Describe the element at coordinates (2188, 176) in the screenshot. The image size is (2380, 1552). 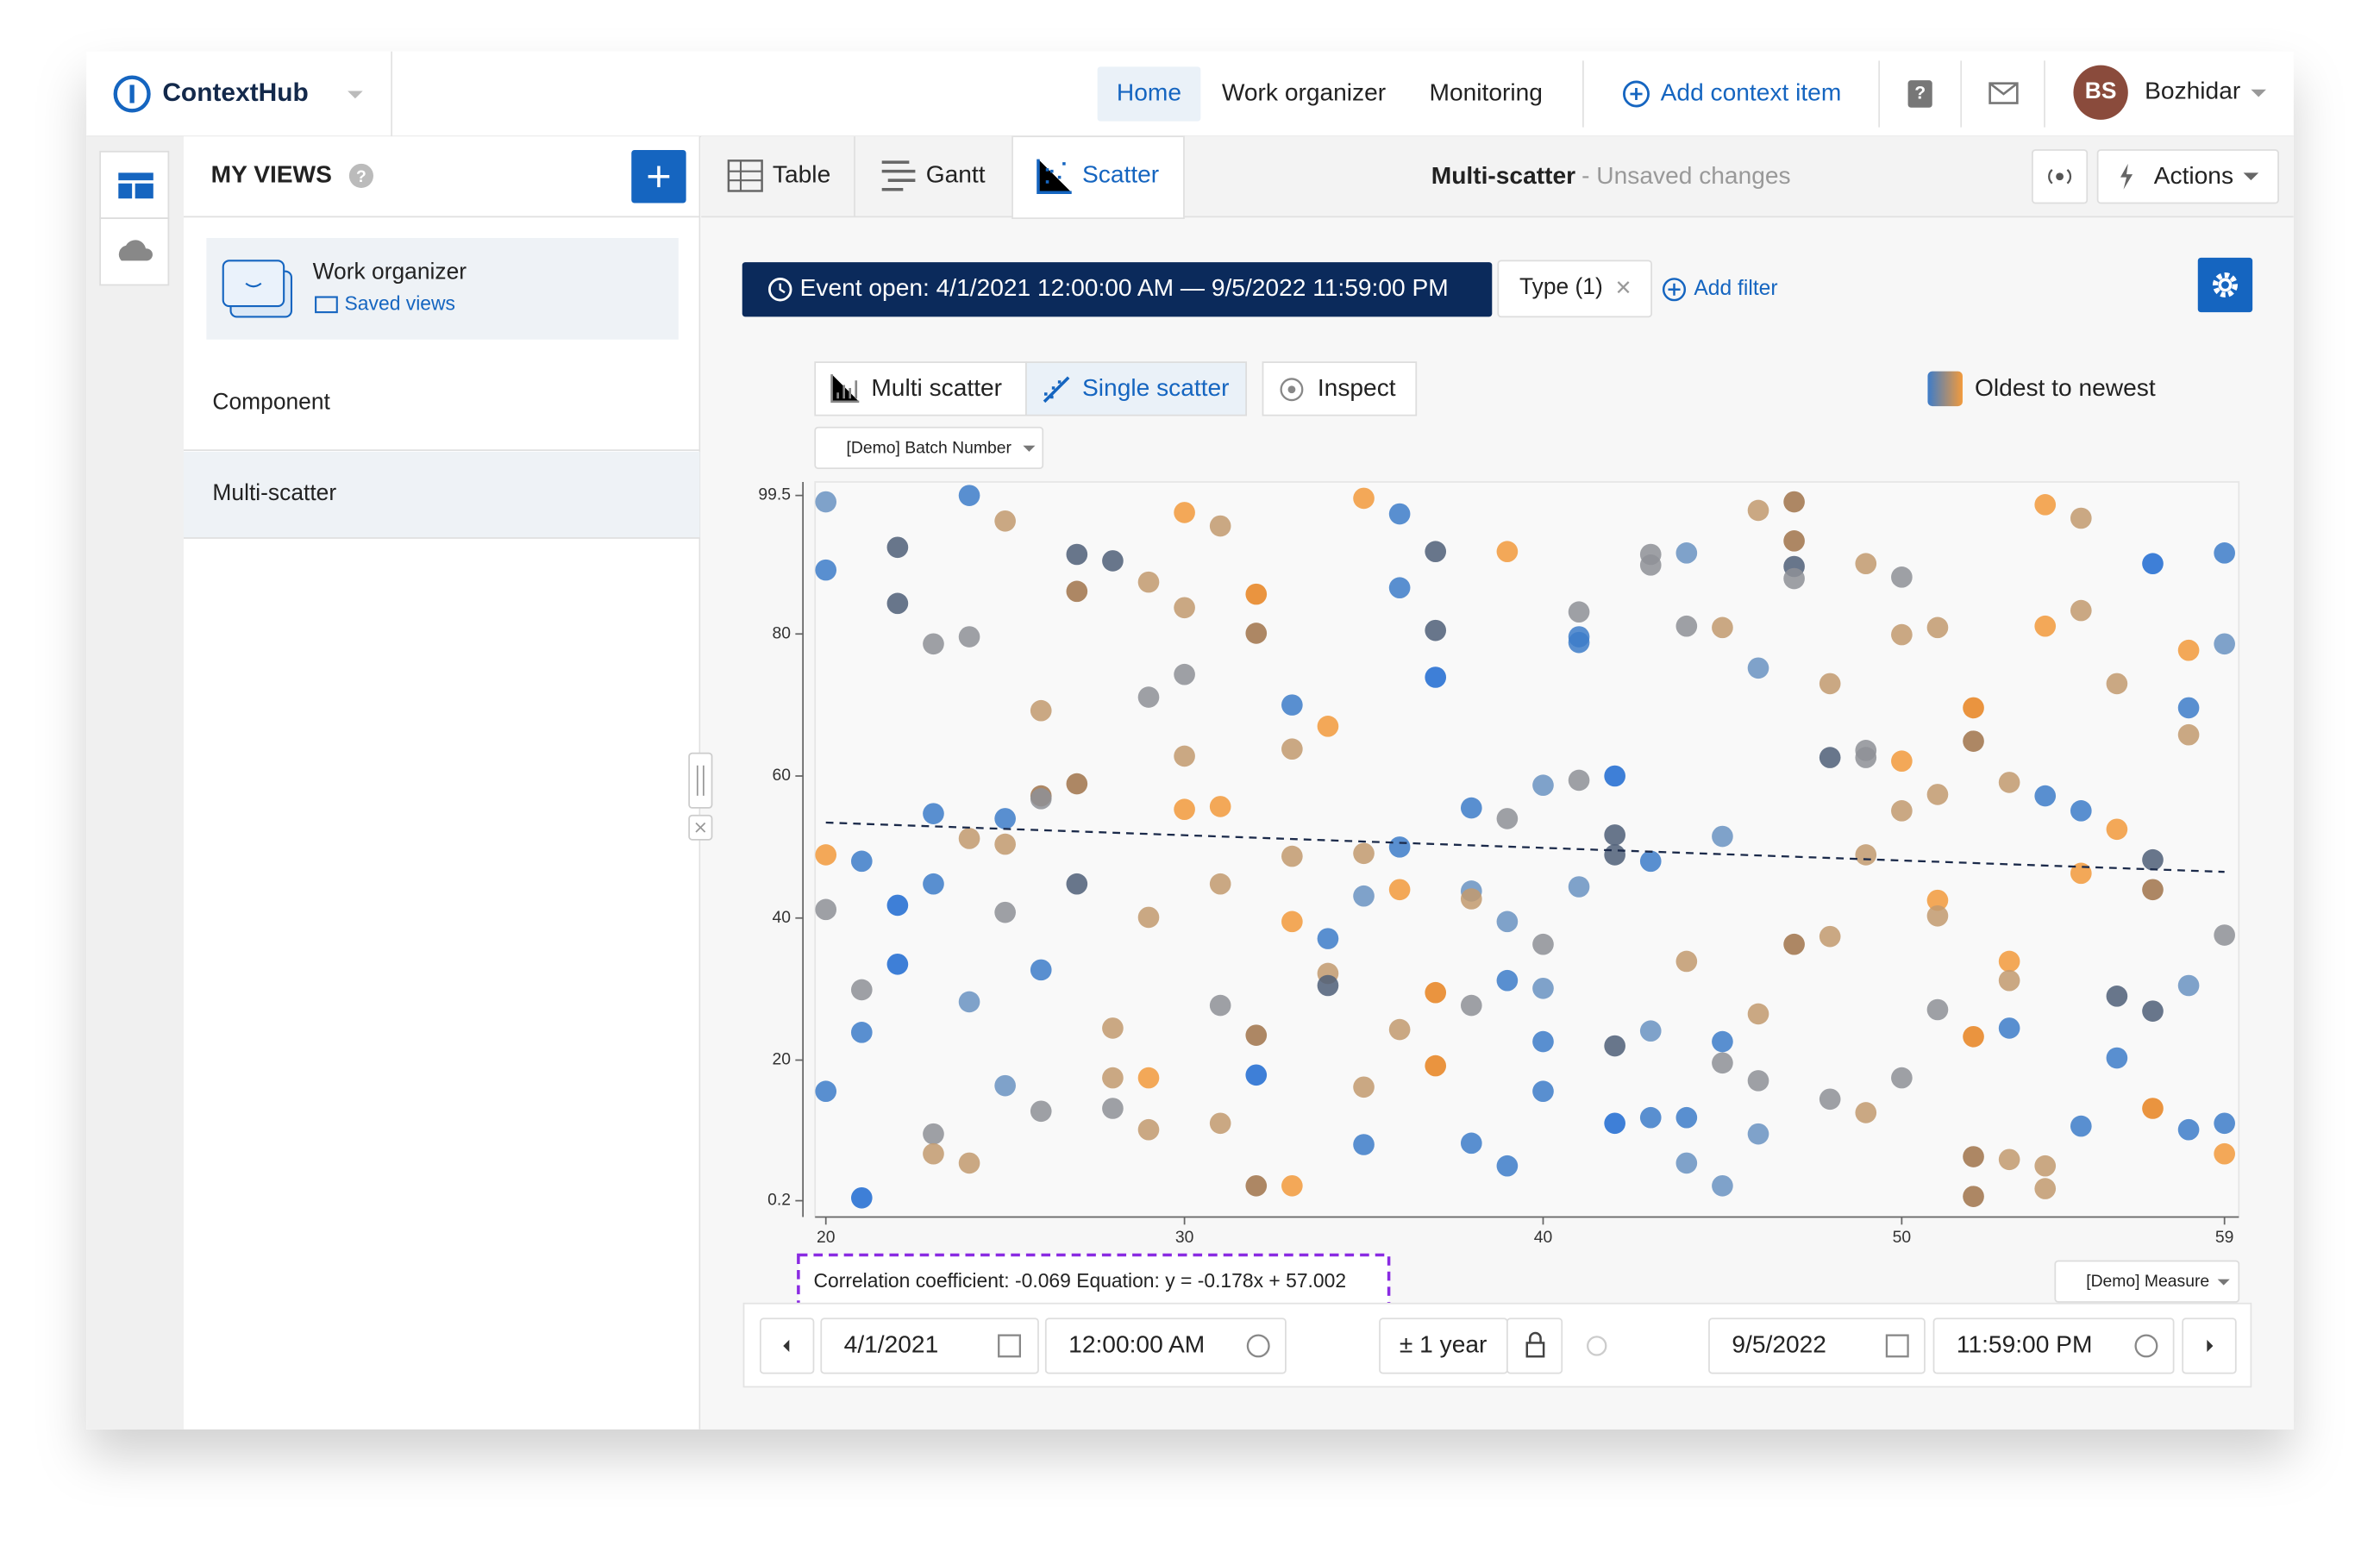
I see `actions-button` at that location.